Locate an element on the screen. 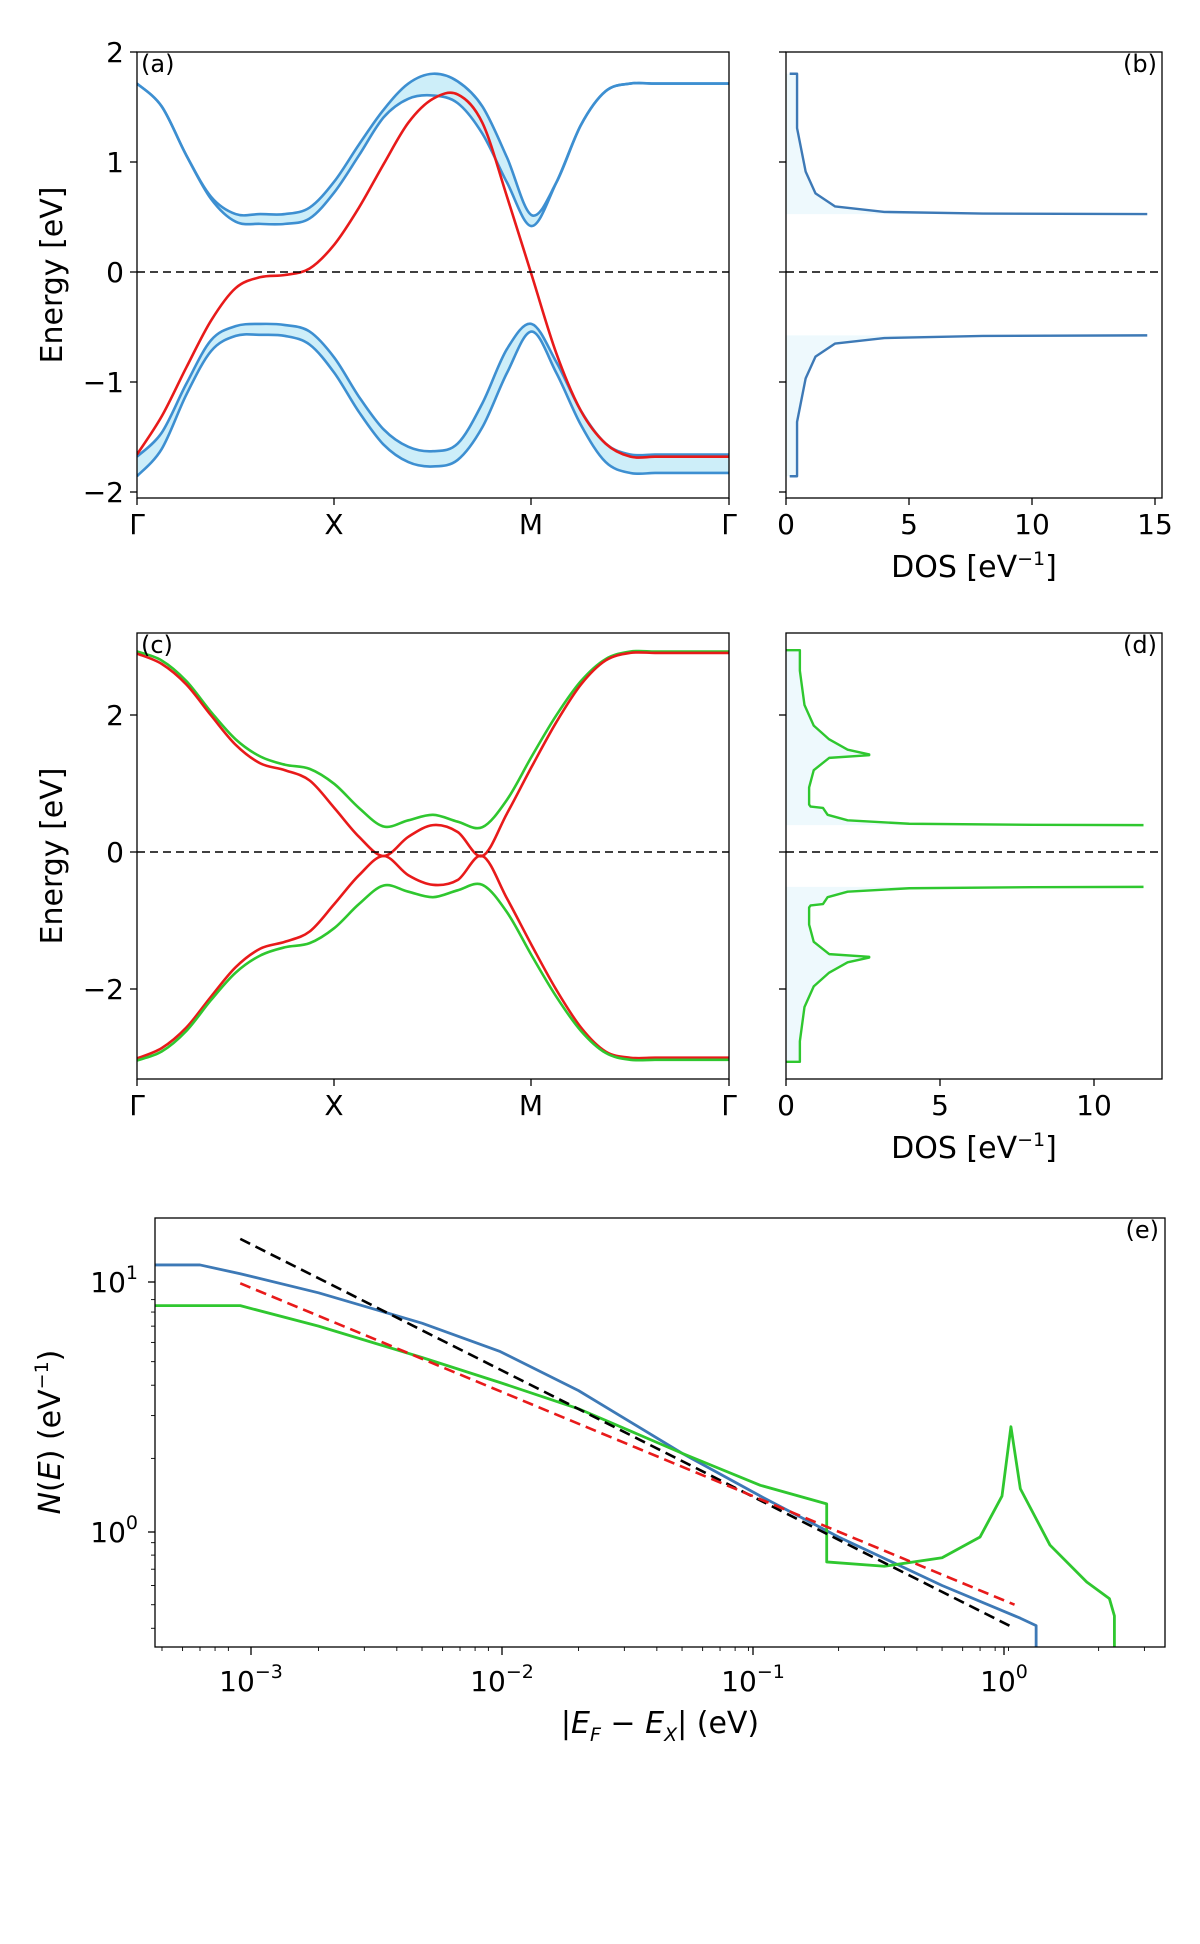  panel-a-ylabel: Energy [eV] is located at coordinates (52, 275).